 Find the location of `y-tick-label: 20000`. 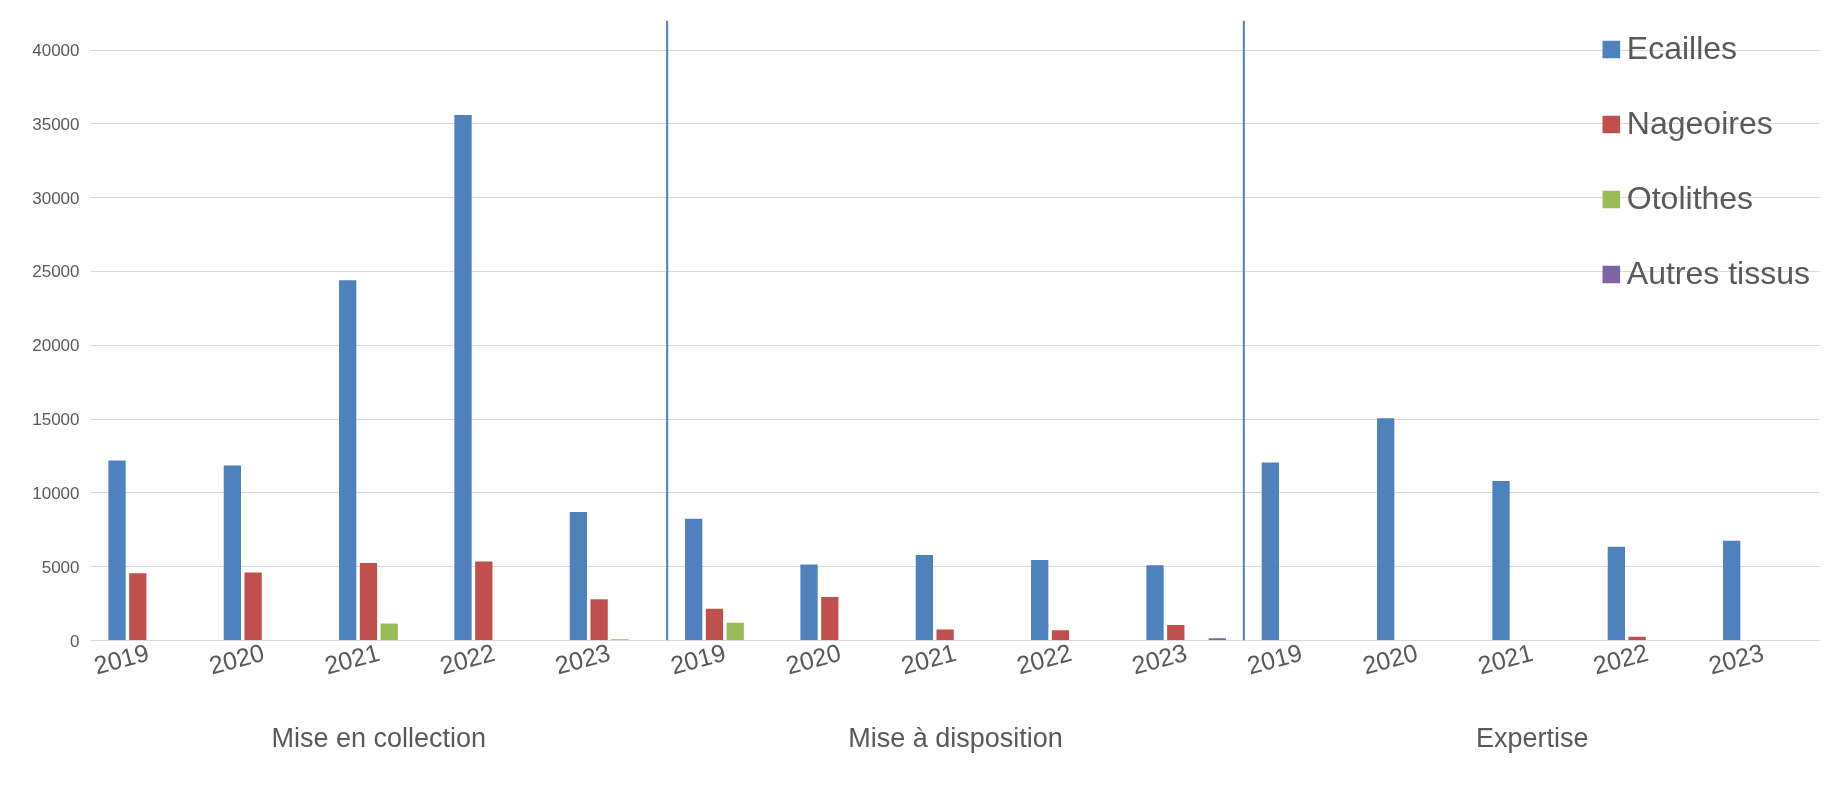

y-tick-label: 20000 is located at coordinates (56, 346).